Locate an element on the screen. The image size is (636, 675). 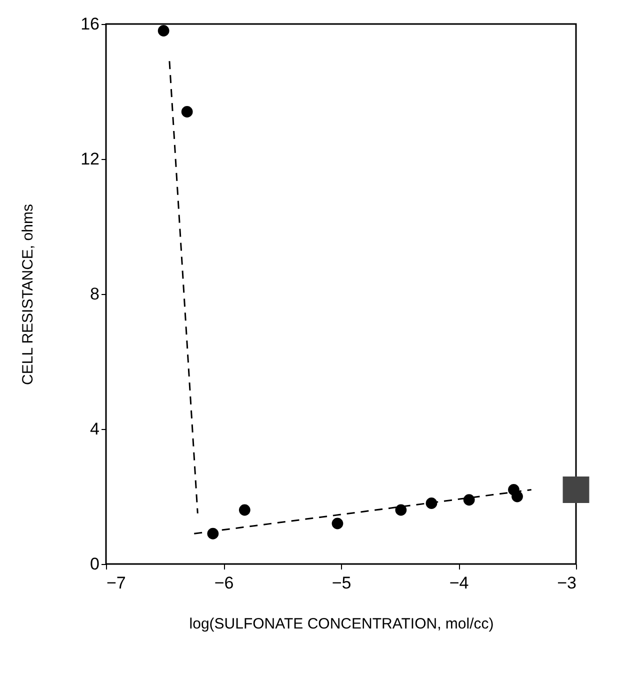
x-tick-label: −3 is located at coordinates (566, 583).